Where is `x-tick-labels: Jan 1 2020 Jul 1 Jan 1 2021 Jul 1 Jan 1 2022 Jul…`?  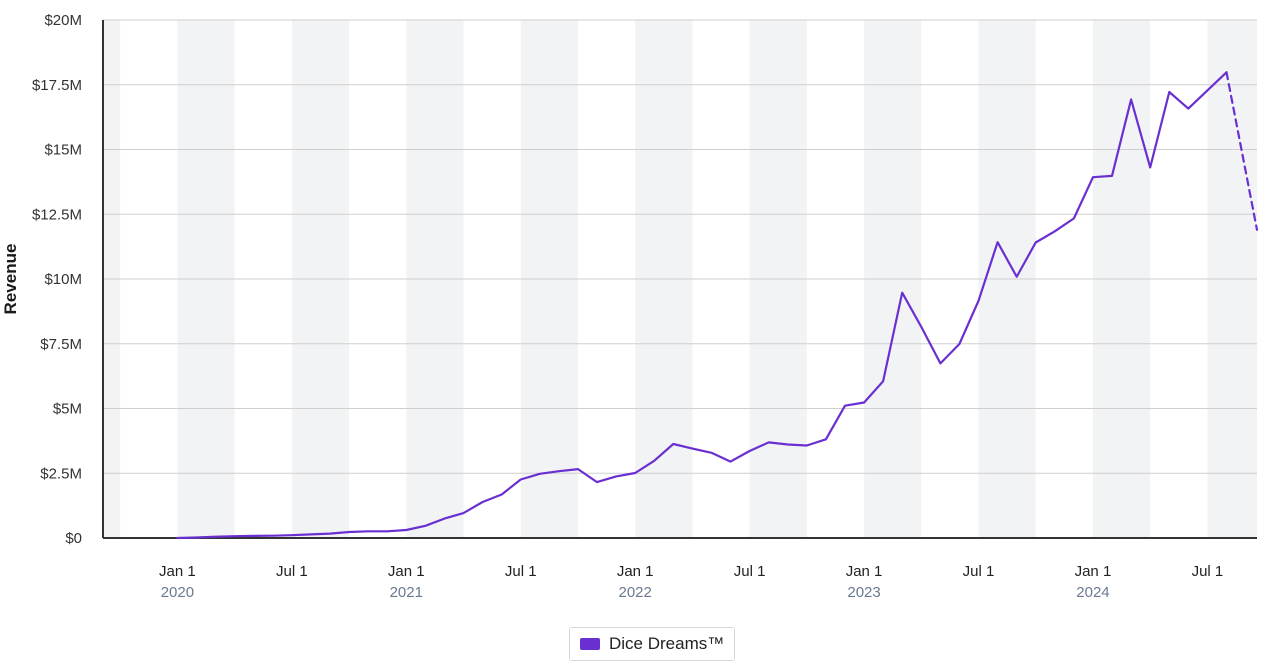
x-tick-labels: Jan 1 2020 Jul 1 Jan 1 2021 Jul 1 Jan 1 2022 Jul… is located at coordinates (691, 582).